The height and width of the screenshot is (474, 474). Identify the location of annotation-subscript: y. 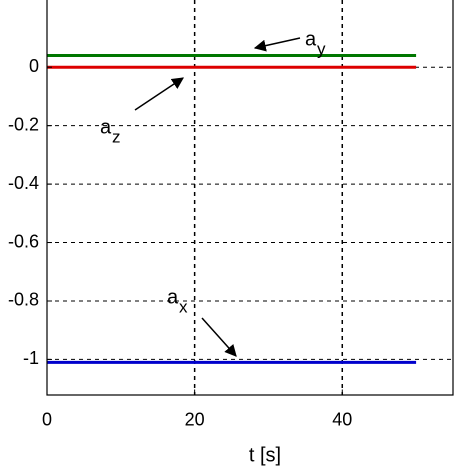
(321, 48).